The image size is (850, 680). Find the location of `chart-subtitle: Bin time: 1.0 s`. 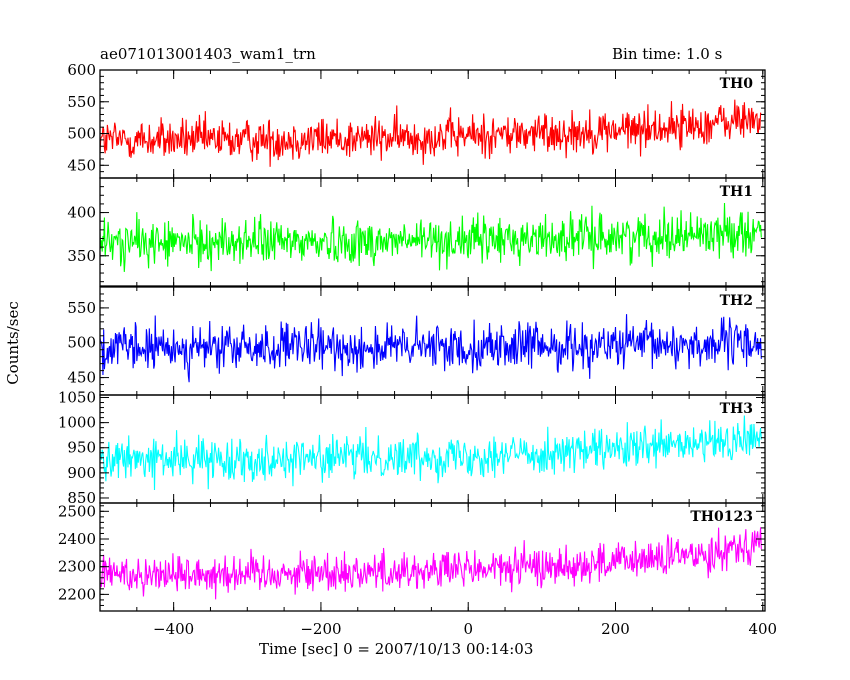

chart-subtitle: Bin time: 1.0 s is located at coordinates (667, 54).